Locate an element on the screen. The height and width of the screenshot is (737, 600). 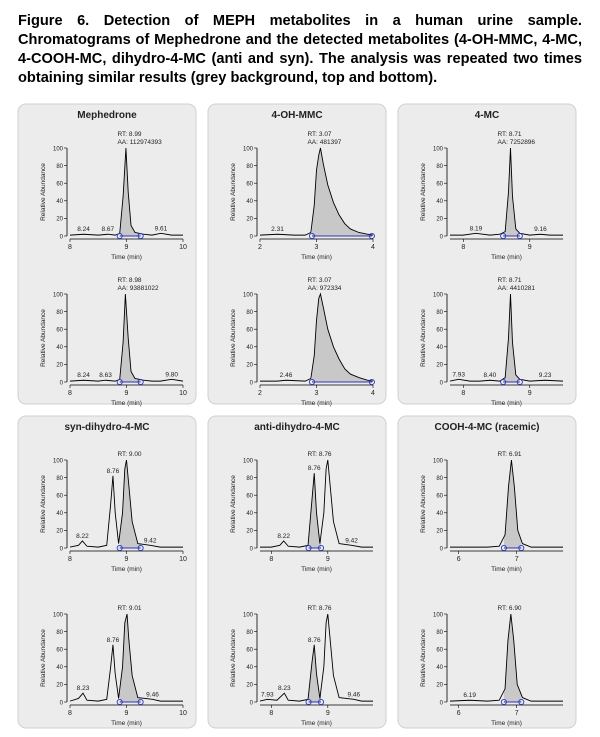
area: AA: 112974393 is located at coordinates (139, 142).